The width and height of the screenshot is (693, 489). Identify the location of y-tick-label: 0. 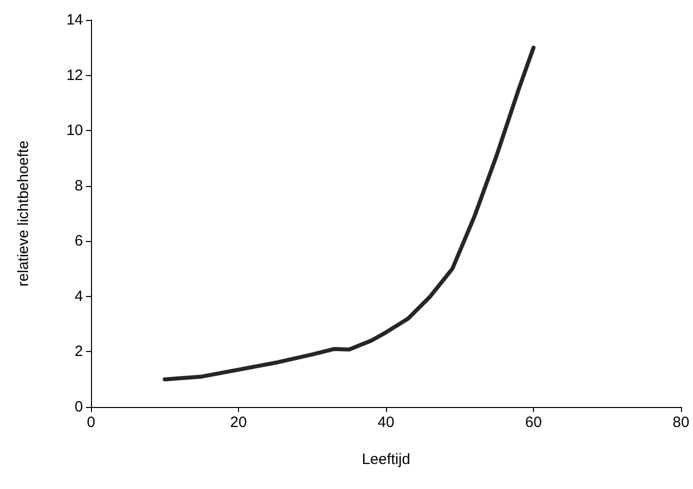
(78, 407).